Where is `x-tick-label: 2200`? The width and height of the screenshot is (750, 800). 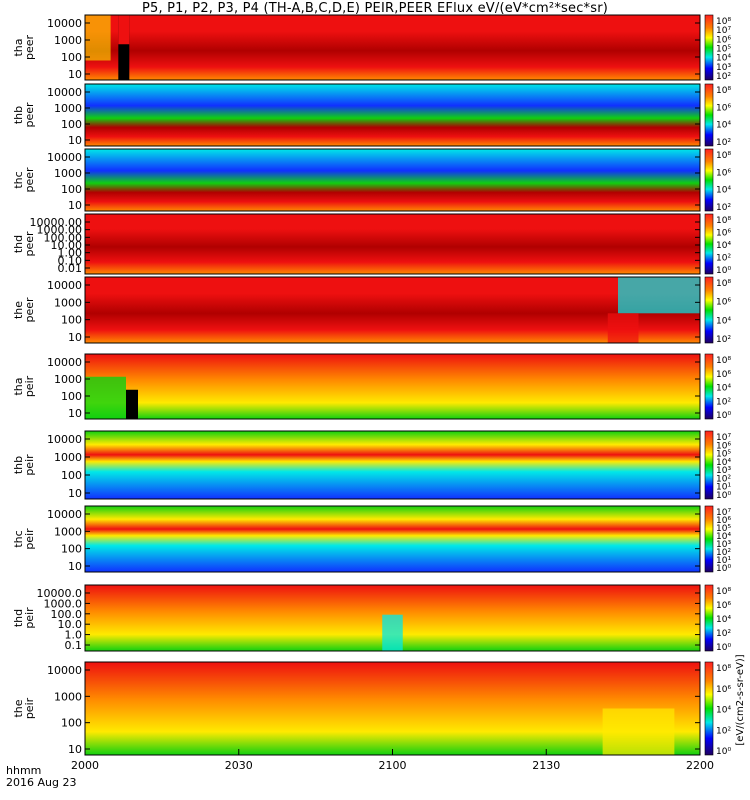 x-tick-label: 2200 is located at coordinates (700, 765).